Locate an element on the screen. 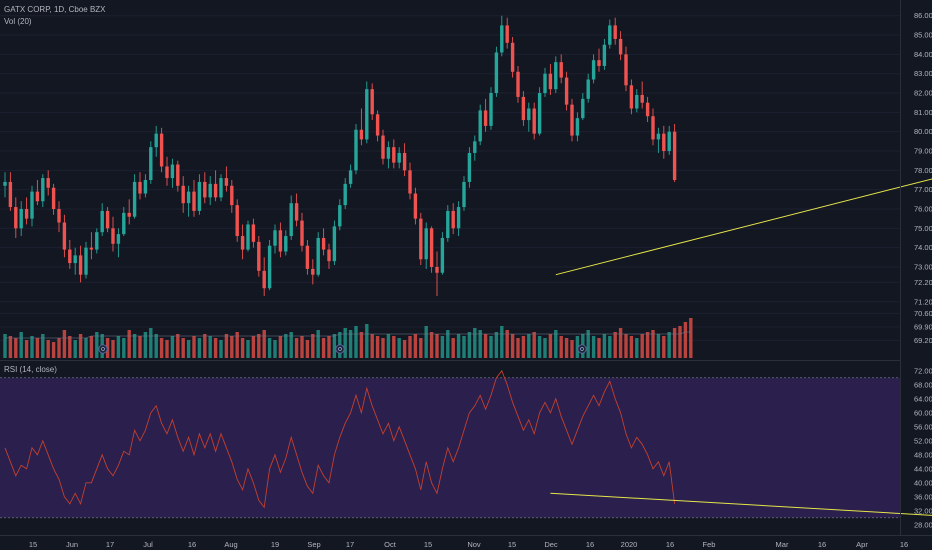 The height and width of the screenshot is (550, 932). dividend-markers is located at coordinates (342, 349).